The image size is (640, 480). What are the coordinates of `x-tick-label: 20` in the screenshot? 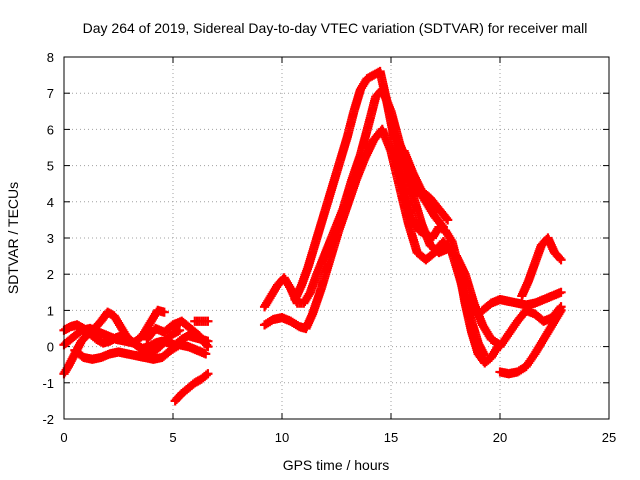 It's located at (500, 437).